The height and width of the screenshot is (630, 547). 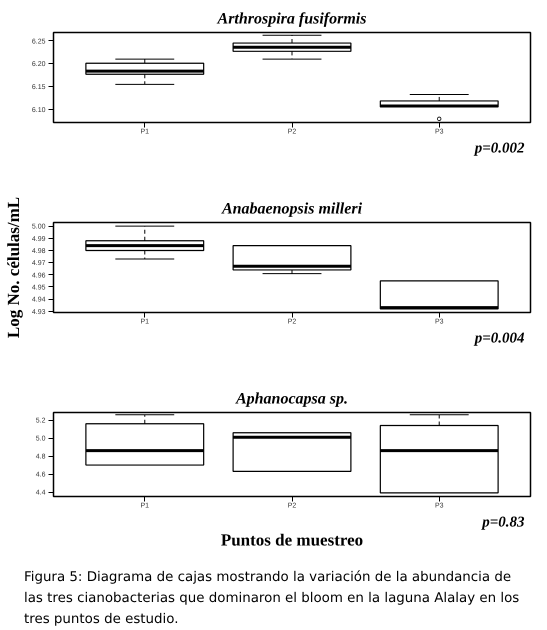 I want to click on text: p=0.83, so click(x=502, y=522).